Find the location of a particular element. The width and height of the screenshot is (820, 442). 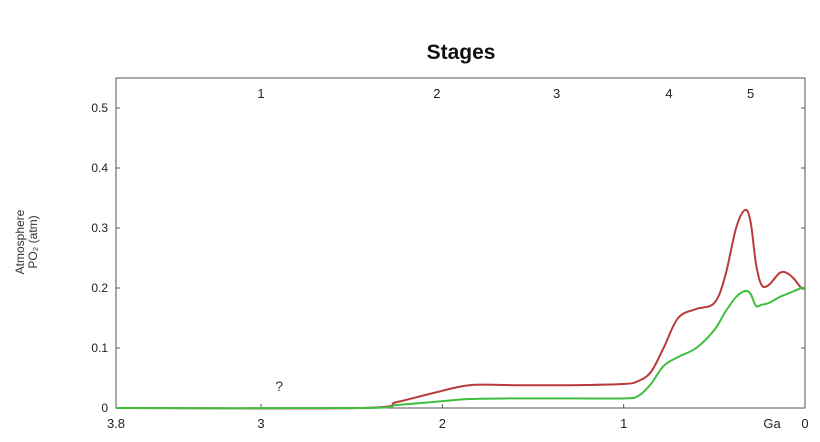

x-tick-label: 2 is located at coordinates (442, 423).